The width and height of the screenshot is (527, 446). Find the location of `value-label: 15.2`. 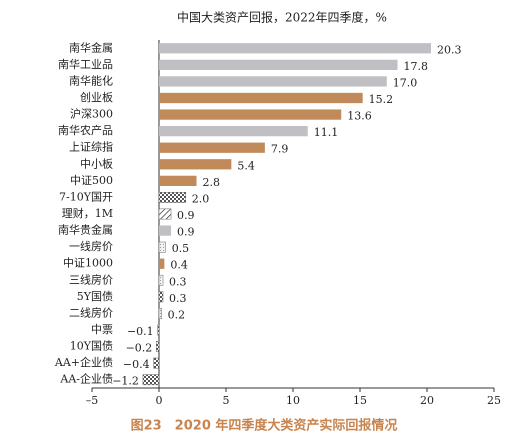

value-label: 15.2 is located at coordinates (381, 99).